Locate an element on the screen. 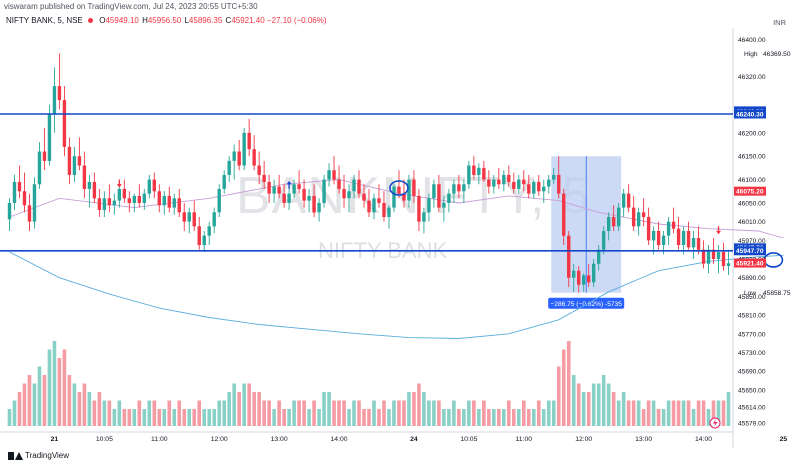 Image resolution: width=800 pixels, height=464 pixels. highlight-ellipse is located at coordinates (773, 260).